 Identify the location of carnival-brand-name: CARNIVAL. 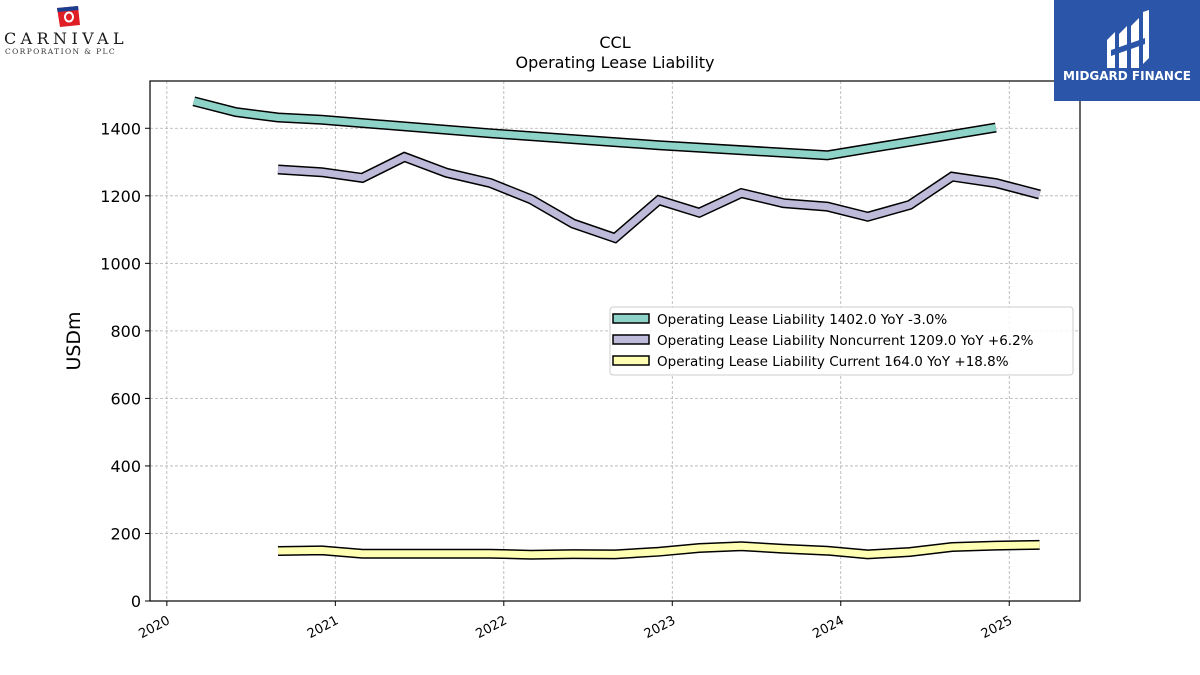
(66, 38).